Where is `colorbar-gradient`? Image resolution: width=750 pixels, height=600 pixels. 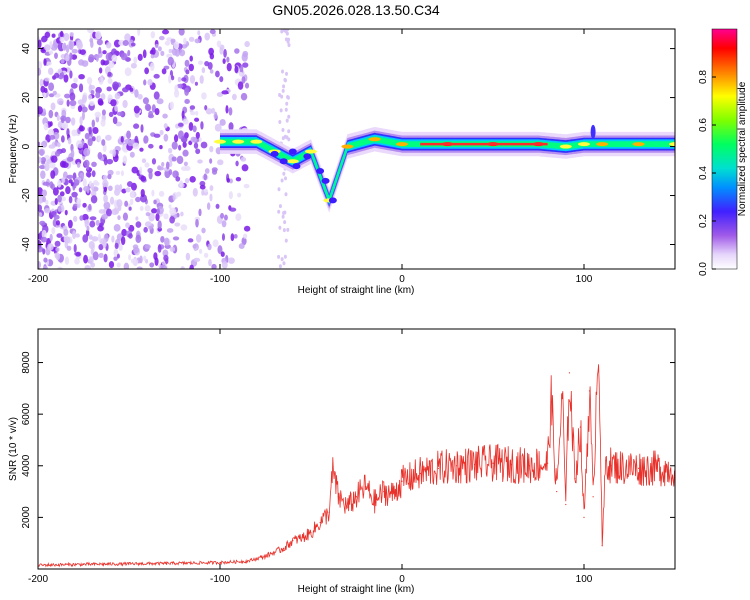
colorbar-gradient is located at coordinates (724, 149).